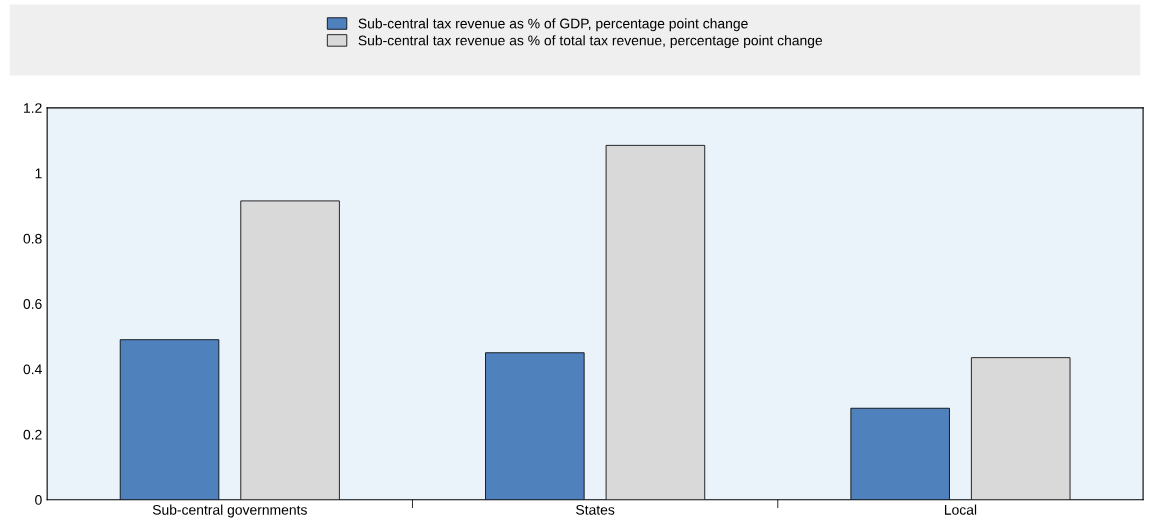  I want to click on y-tick-label: 0, so click(38, 500).